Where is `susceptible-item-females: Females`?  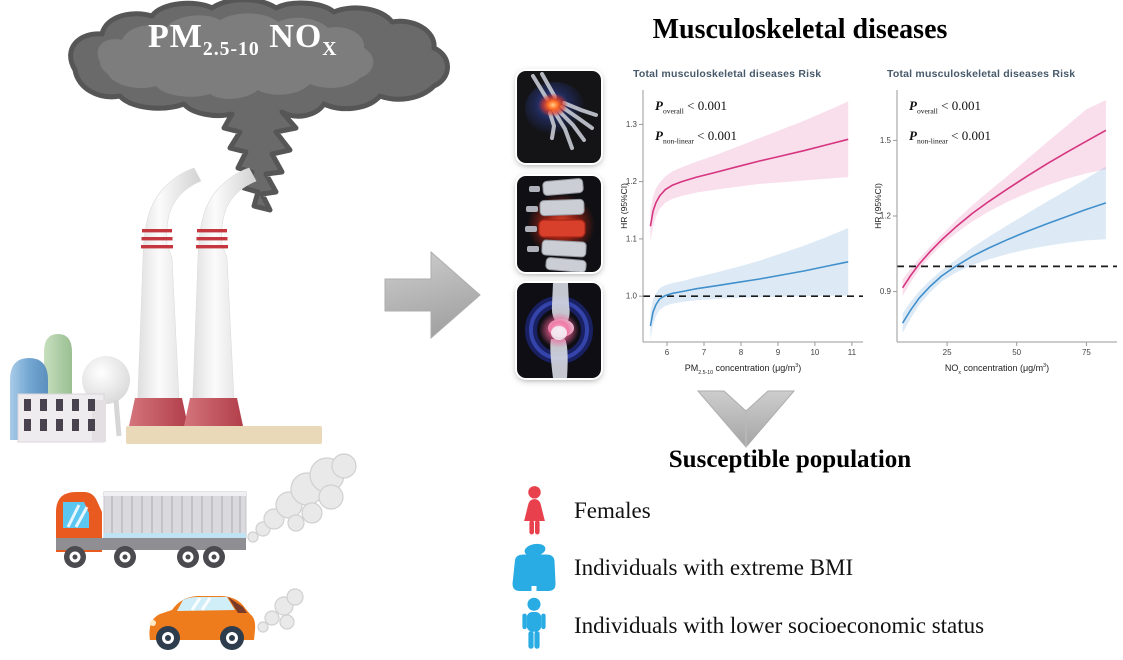
susceptible-item-females: Females is located at coordinates (578, 511).